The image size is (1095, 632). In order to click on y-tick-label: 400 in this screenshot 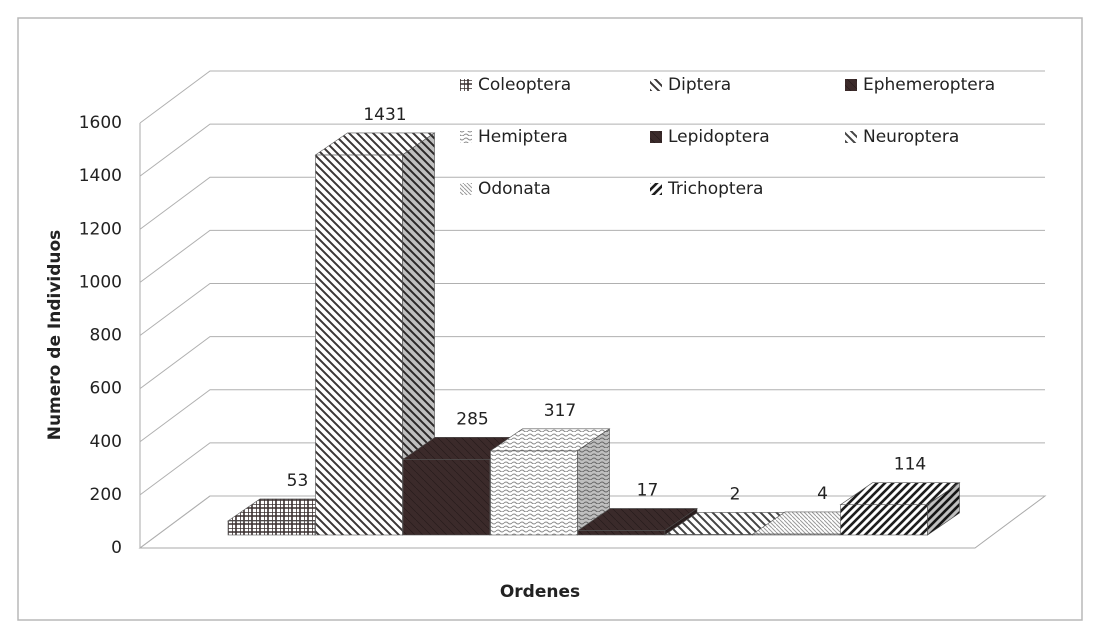, I will do `click(106, 442)`.